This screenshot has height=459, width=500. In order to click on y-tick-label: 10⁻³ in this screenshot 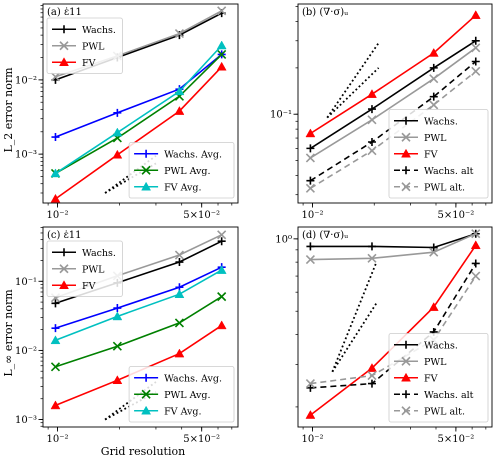, I will do `click(26, 155)`.